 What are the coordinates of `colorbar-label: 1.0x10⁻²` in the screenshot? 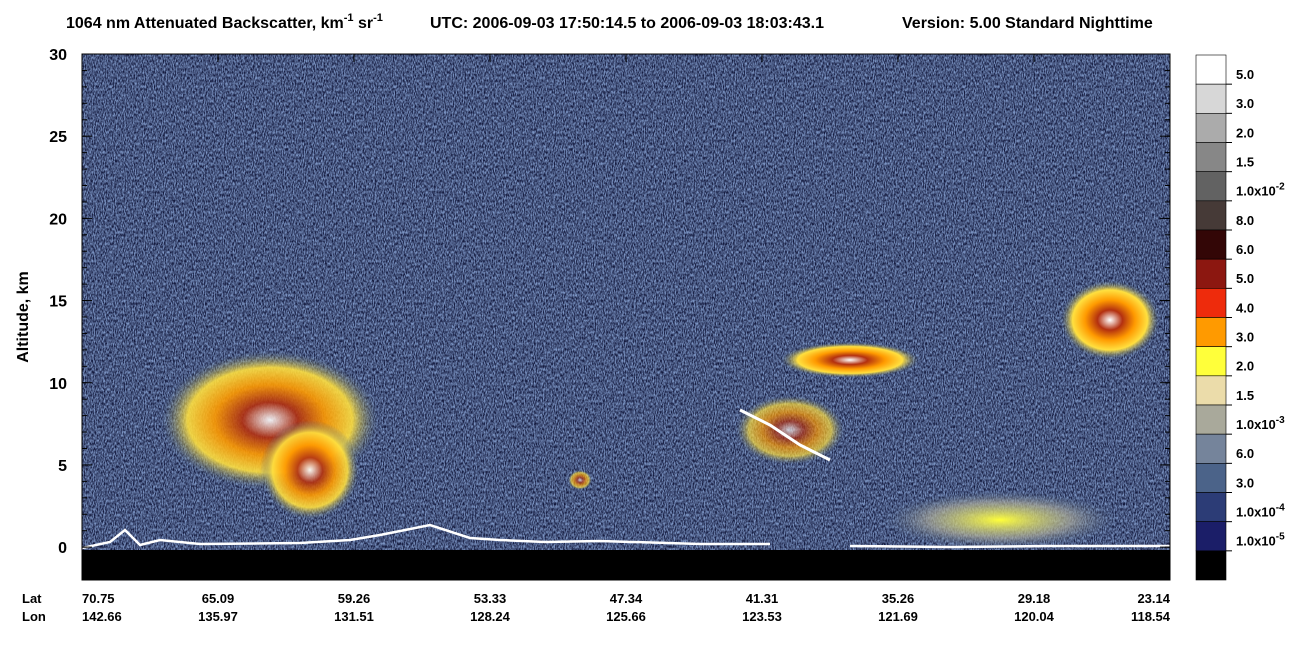 It's located at (1260, 190).